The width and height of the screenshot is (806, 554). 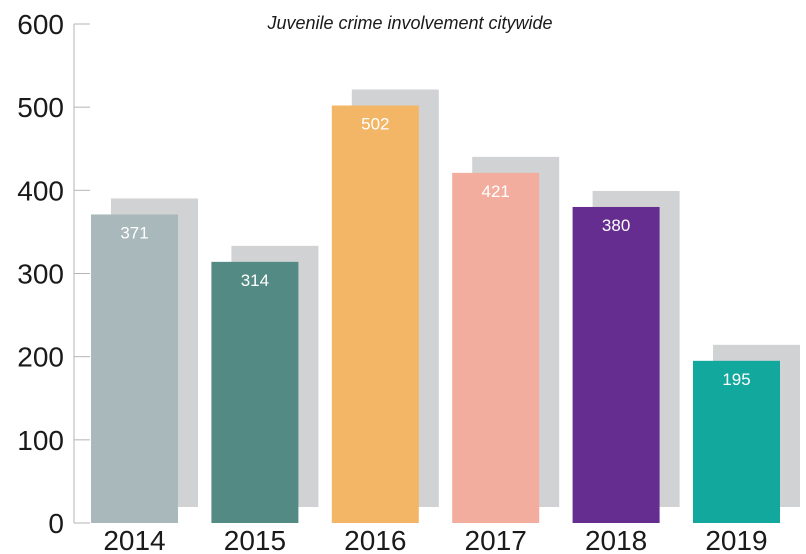 I want to click on data-label: 421, so click(x=496, y=191).